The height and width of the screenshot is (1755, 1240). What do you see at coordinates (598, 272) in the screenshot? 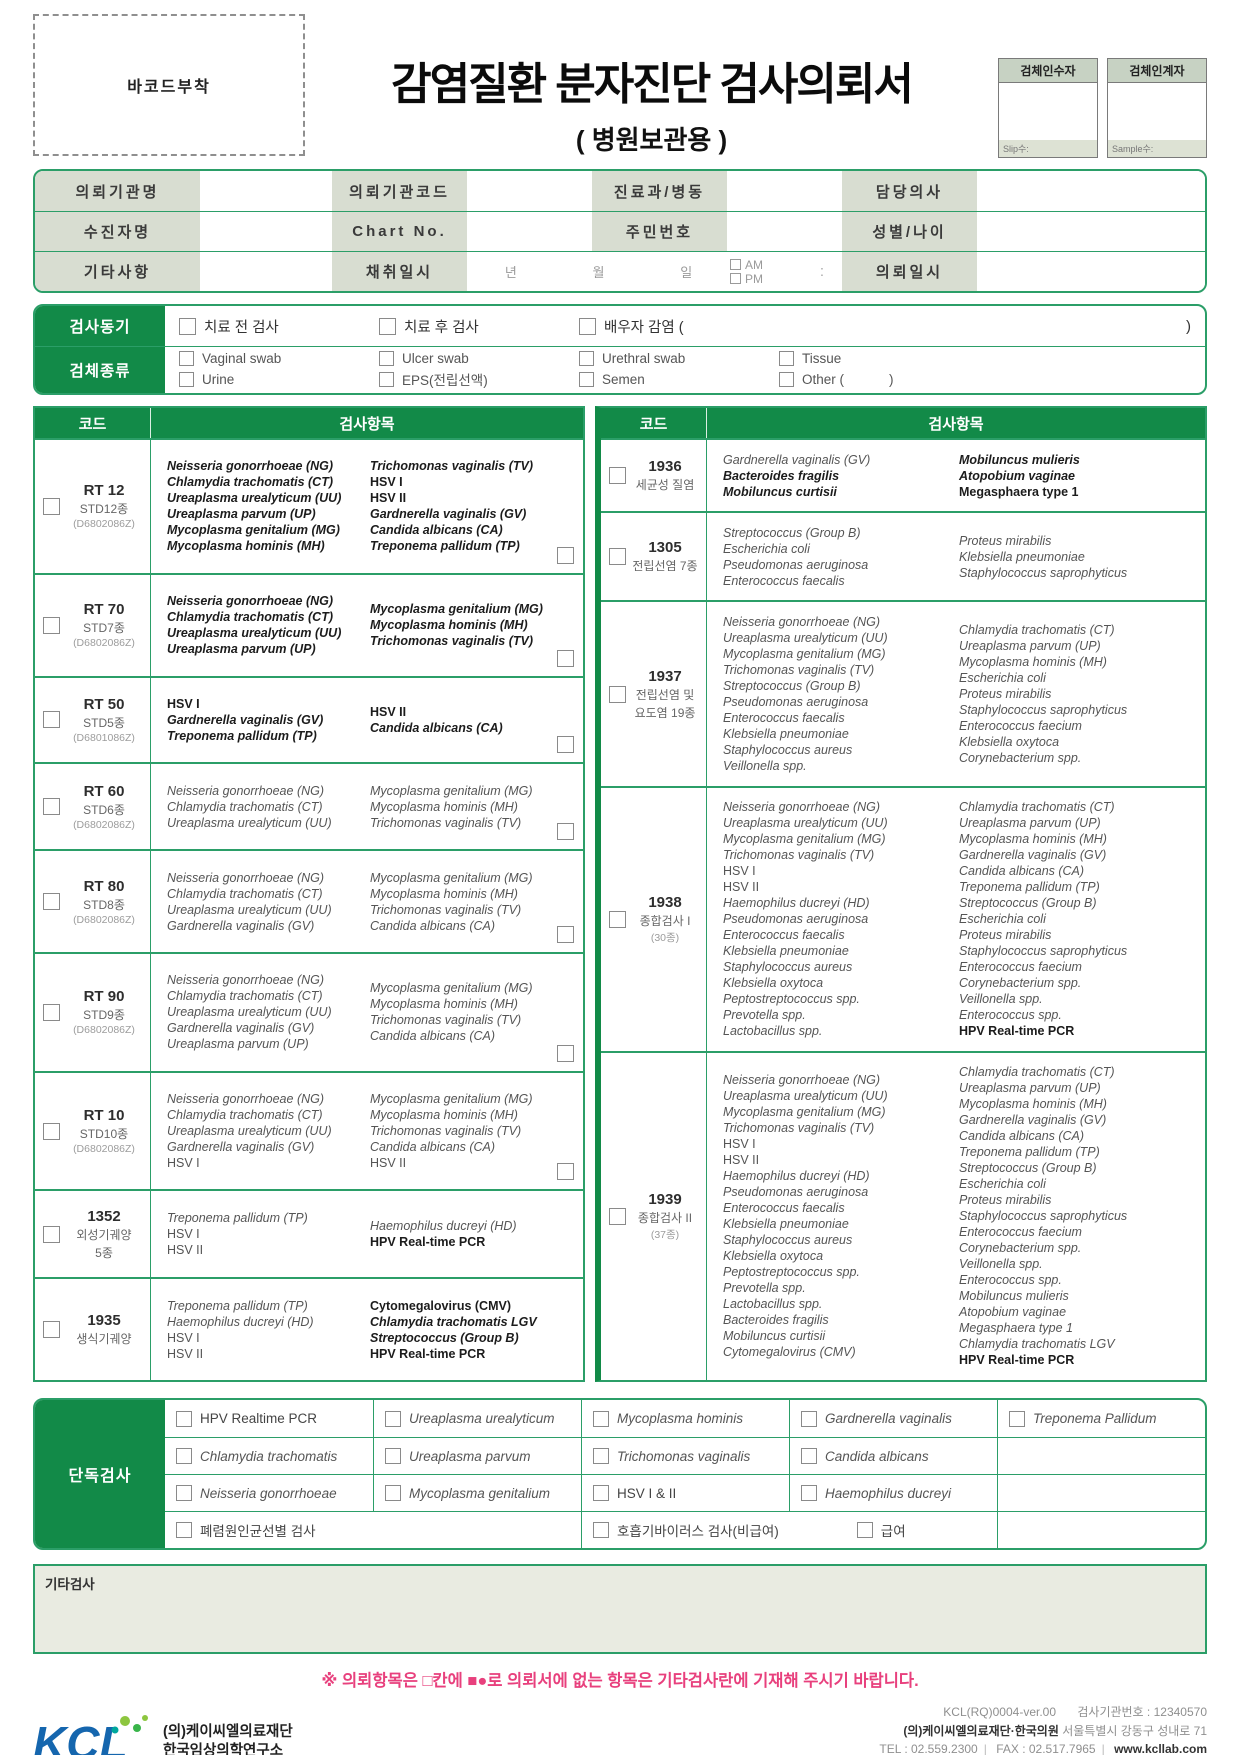
I see `month-unit: 월` at bounding box center [598, 272].